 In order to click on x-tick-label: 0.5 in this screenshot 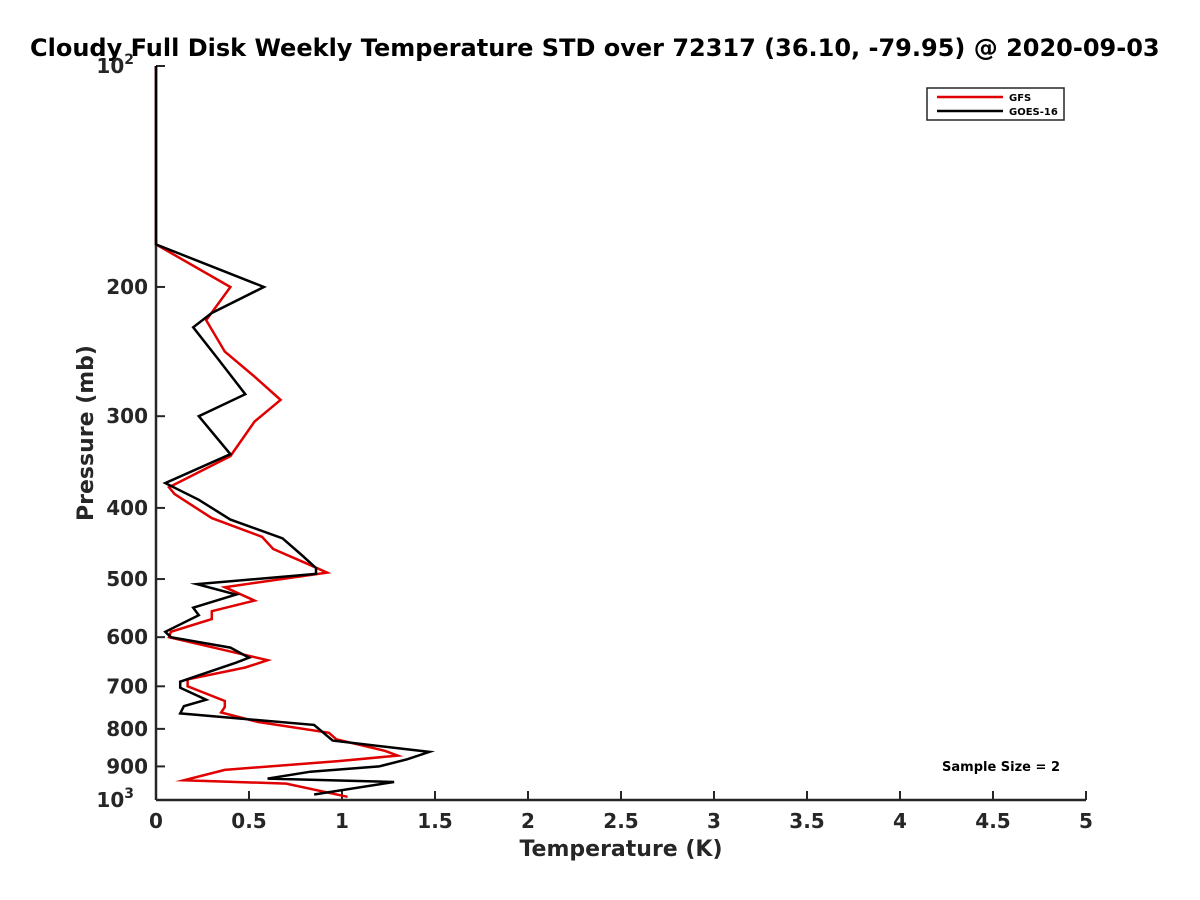, I will do `click(248, 821)`.